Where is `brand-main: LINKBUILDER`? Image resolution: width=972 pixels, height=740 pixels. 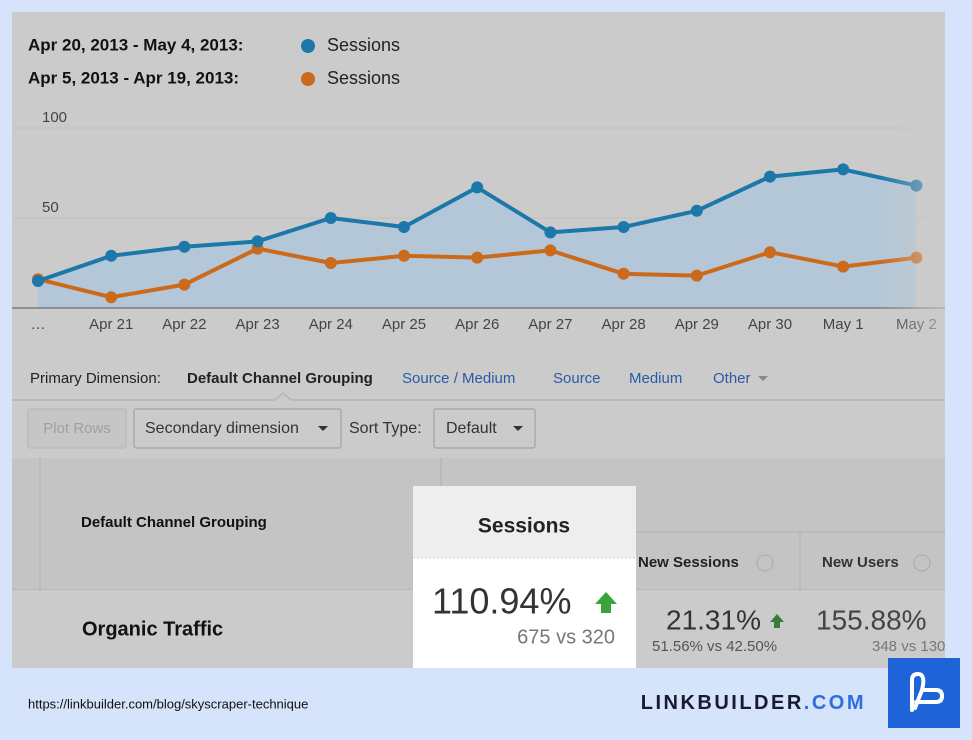
brand-main: LINKBUILDER is located at coordinates (722, 703).